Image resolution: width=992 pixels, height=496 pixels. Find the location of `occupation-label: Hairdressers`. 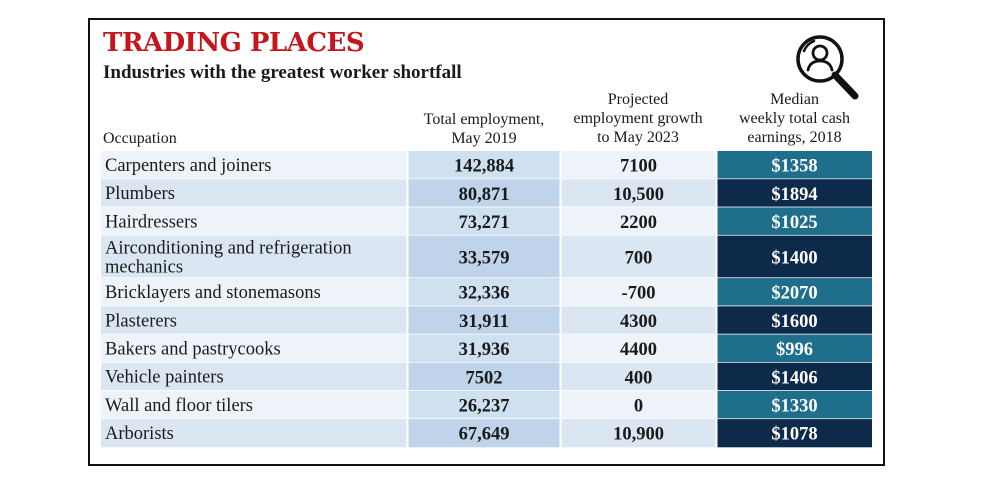

occupation-label: Hairdressers is located at coordinates (151, 222).